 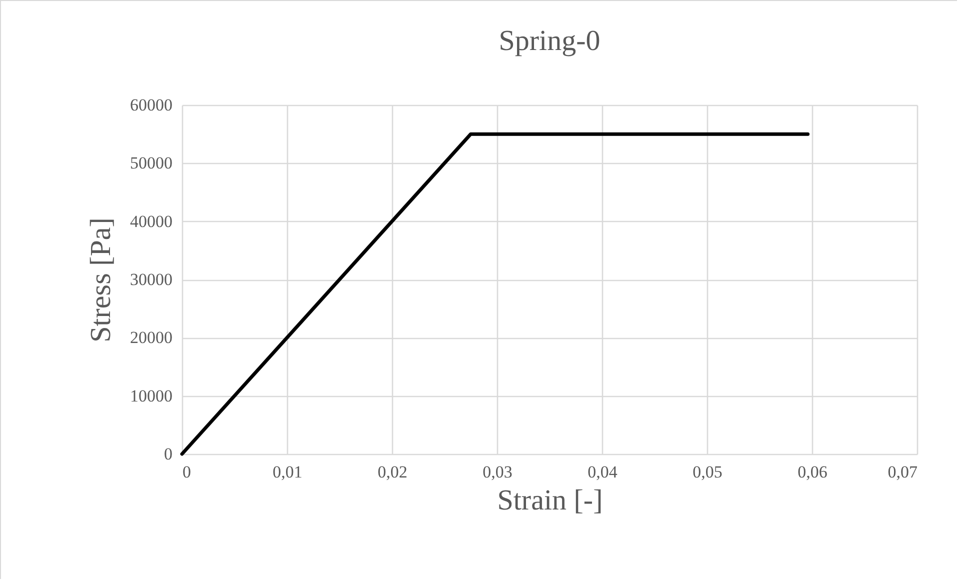 What do you see at coordinates (287, 472) in the screenshot?
I see `x-tick-label: 0,01` at bounding box center [287, 472].